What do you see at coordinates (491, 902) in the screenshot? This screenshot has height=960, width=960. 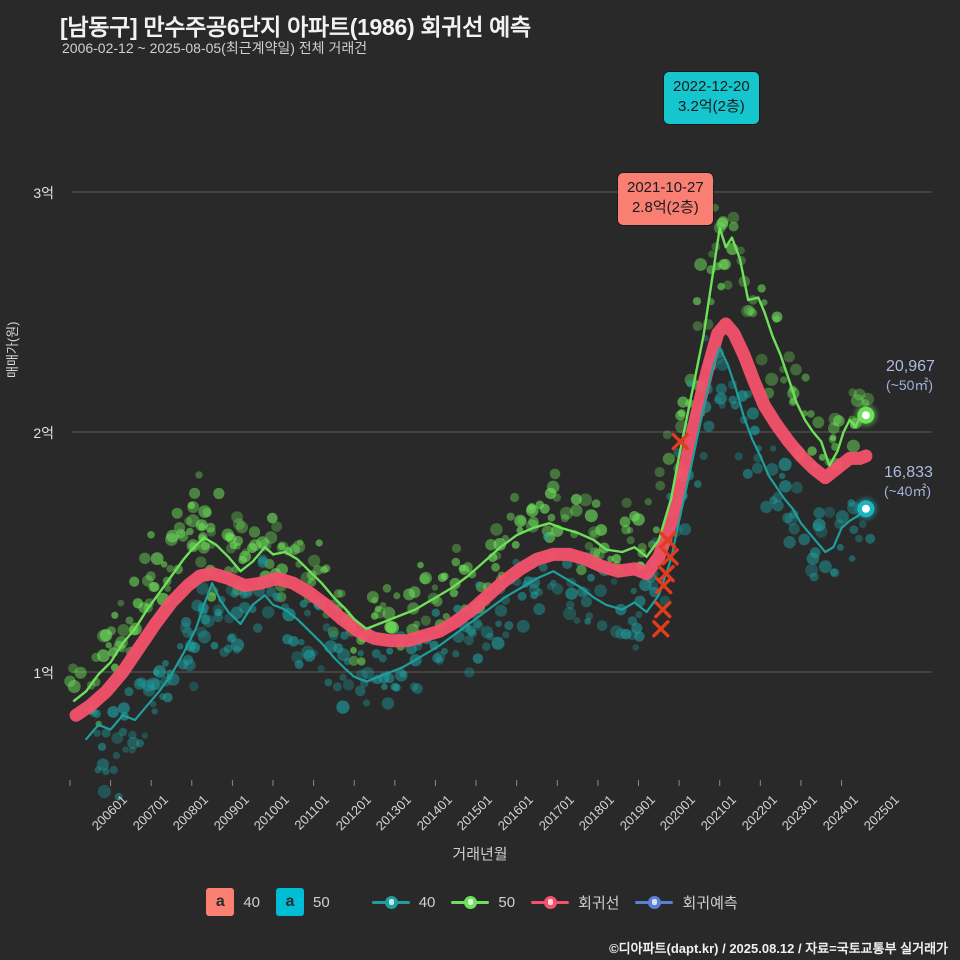 I see `legend-marker-50: 50` at bounding box center [491, 902].